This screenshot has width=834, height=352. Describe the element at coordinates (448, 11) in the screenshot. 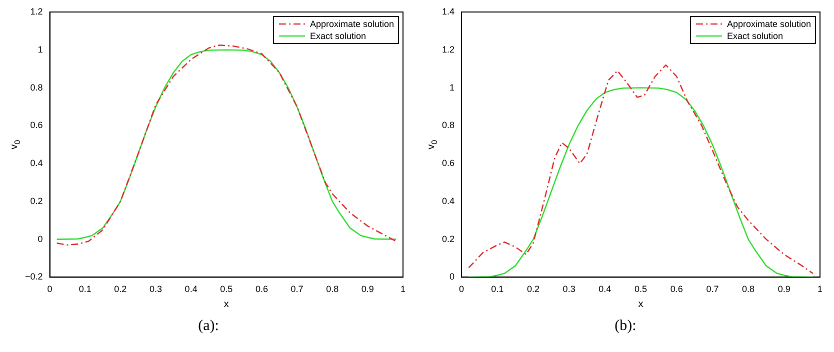

I see `y-tick-label: 1.4` at that location.